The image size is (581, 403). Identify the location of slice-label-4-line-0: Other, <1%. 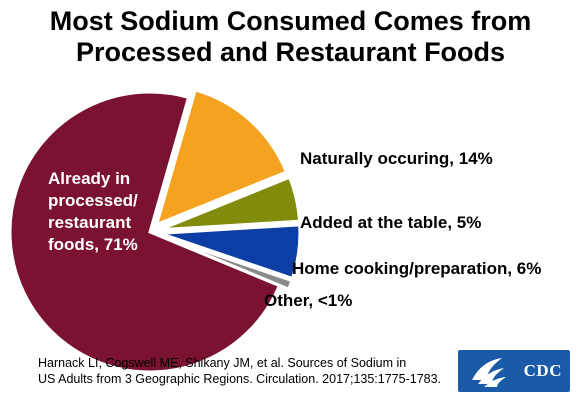
(308, 300).